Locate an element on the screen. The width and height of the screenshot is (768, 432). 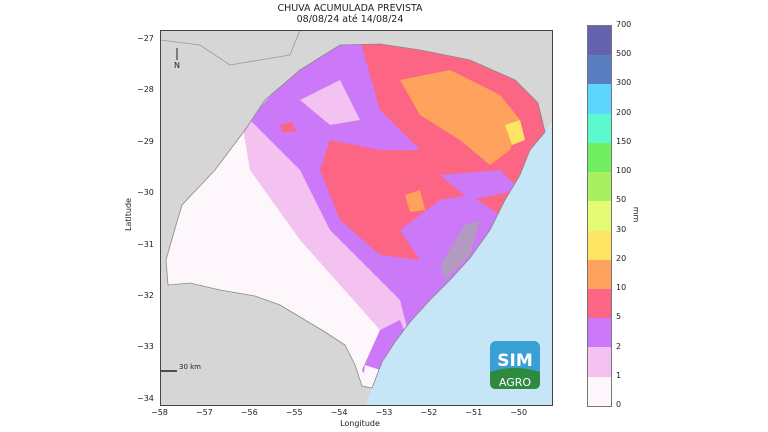
title-line-2: 08/08/24 até 14/08/24 is located at coordinates (350, 19).